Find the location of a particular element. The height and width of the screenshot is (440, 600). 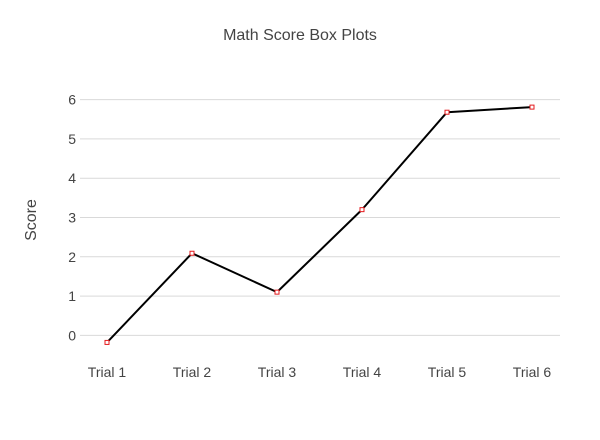

y-ticks-layer: 0 1 2 3 4 5 6 is located at coordinates (72, 218).